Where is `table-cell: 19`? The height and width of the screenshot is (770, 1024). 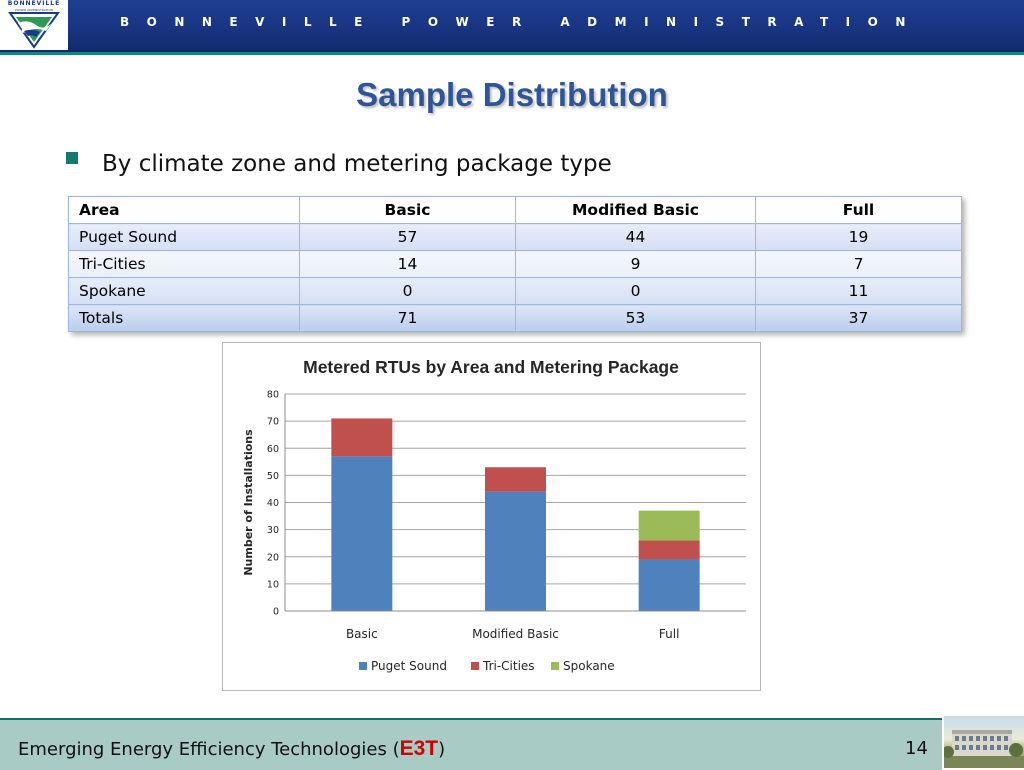
table-cell: 19 is located at coordinates (858, 237).